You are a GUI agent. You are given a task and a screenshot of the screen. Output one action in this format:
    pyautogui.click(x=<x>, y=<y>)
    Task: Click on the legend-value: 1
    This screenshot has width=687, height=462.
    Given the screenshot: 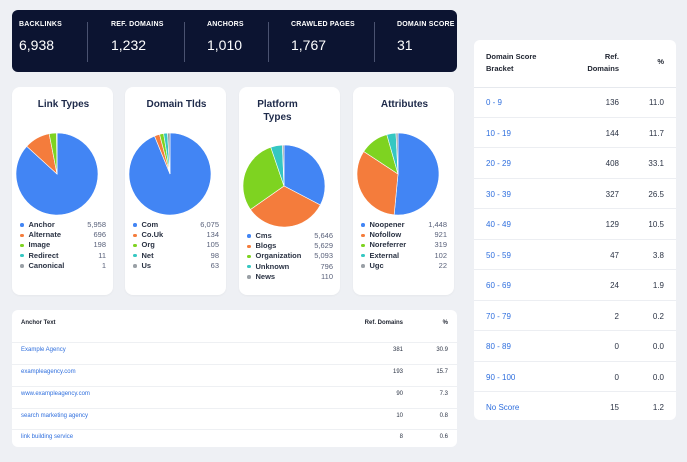 What is the action you would take?
    pyautogui.click(x=103, y=265)
    